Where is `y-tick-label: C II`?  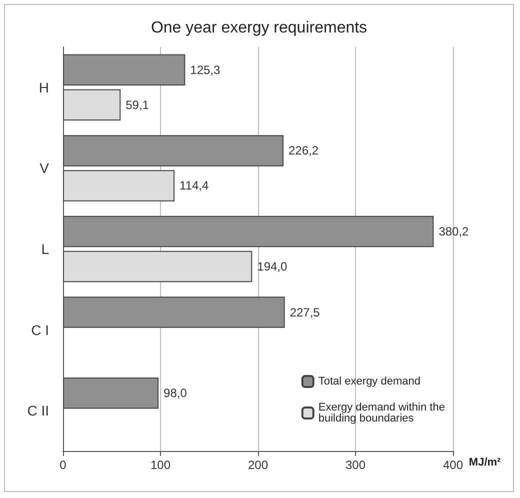 y-tick-label: C II is located at coordinates (38, 410).